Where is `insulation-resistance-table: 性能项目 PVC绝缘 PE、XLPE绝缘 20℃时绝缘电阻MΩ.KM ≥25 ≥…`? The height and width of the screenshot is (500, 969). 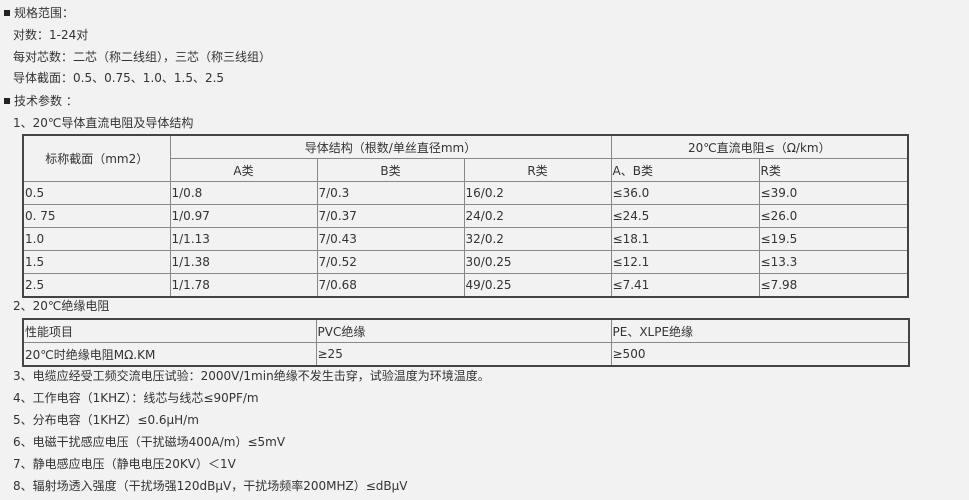 insulation-resistance-table: 性能项目 PVC绝缘 PE、XLPE绝缘 20℃时绝缘电阻MΩ.KM ≥25 ≥… is located at coordinates (466, 342).